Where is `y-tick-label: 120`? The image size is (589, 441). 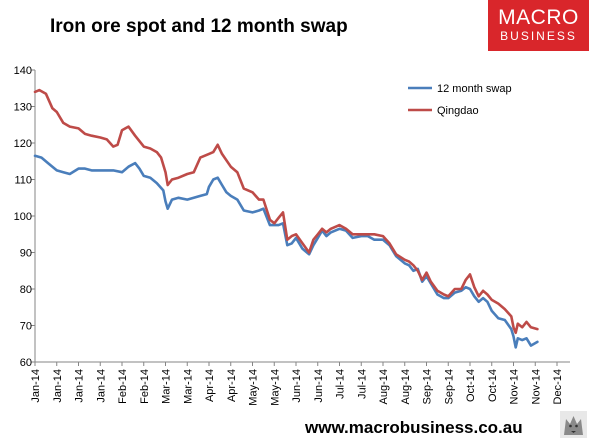 y-tick-label: 120 is located at coordinates (23, 144).